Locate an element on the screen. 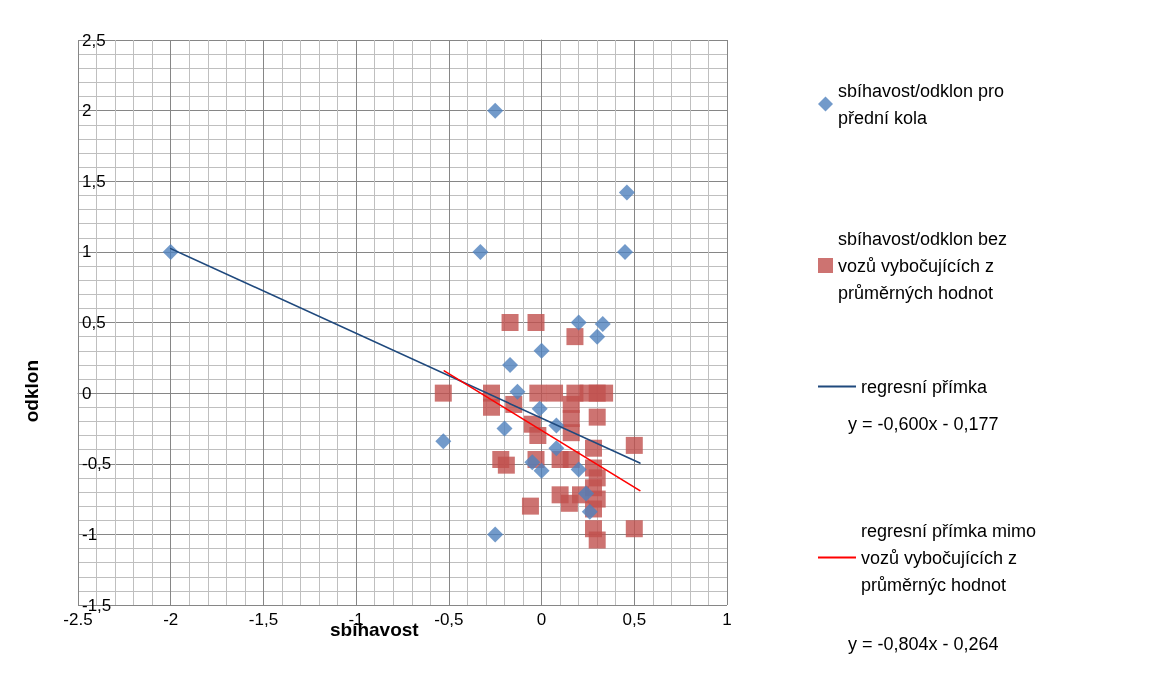 This screenshot has width=1159, height=673. text: y = -0,600x - 0,177 is located at coordinates (923, 424).